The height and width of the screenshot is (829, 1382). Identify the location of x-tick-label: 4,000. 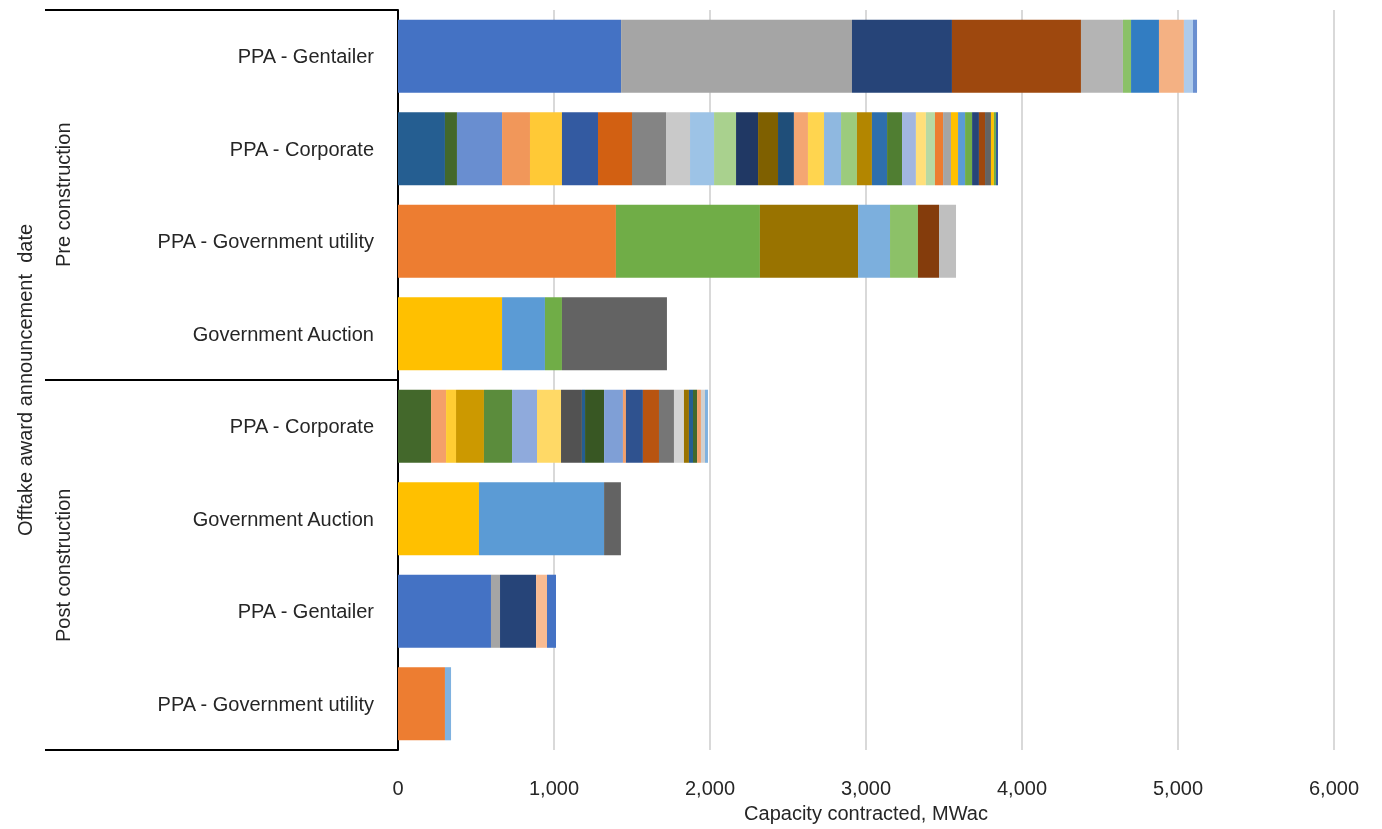
(1022, 788).